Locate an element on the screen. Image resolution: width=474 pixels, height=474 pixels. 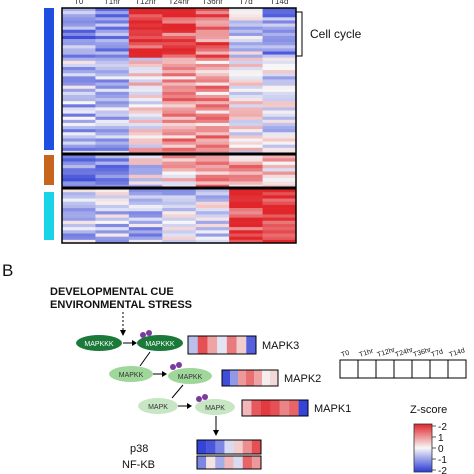
node-mapkk-phospho-label: MAPKK is located at coordinates (190, 377).